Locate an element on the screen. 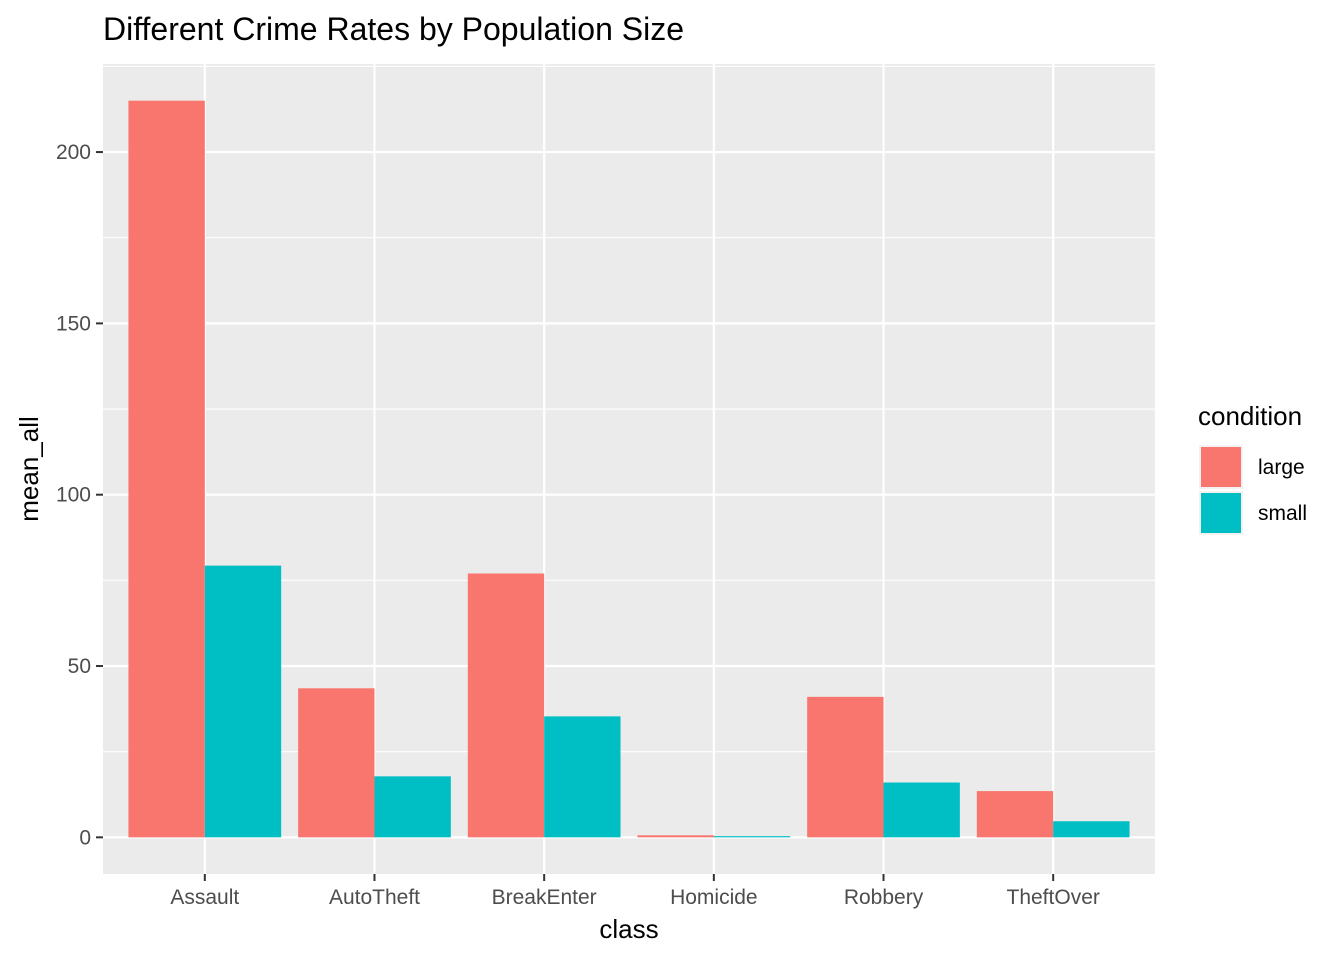  bar-large-theftover is located at coordinates (1015, 814).